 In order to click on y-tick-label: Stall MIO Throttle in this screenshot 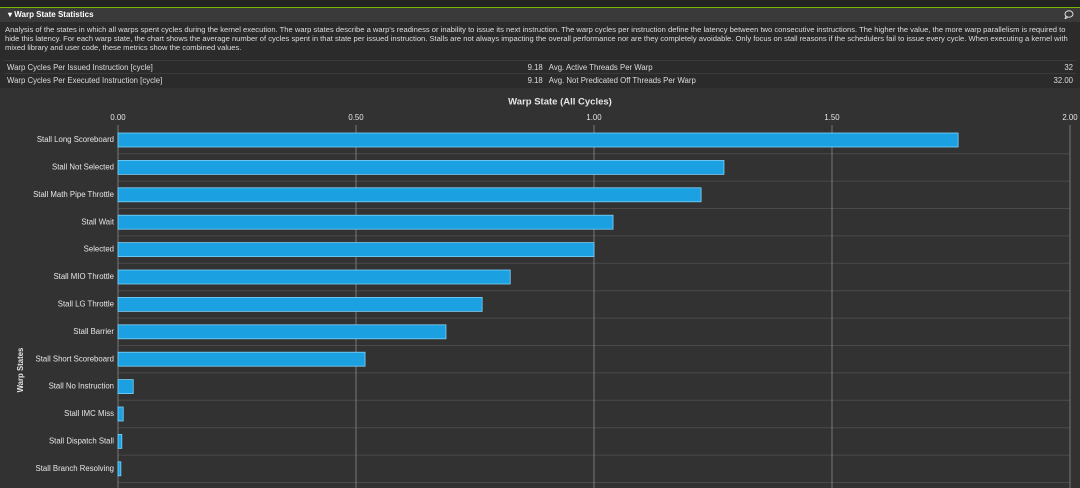, I will do `click(83, 276)`.